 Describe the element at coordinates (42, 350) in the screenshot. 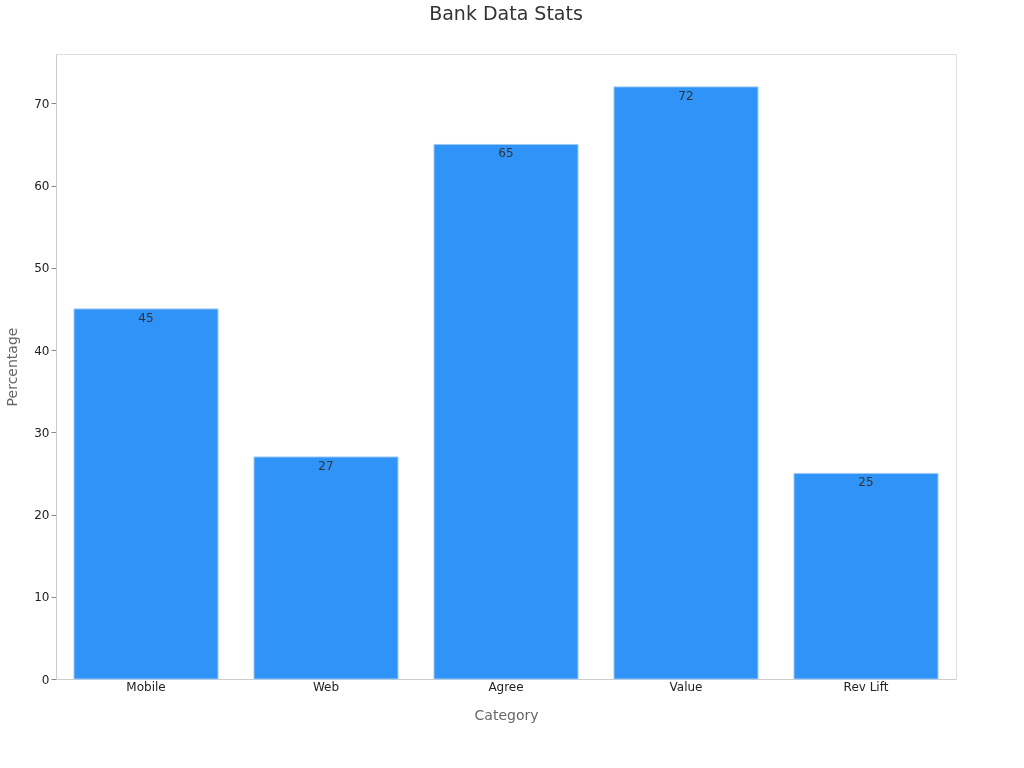

I see `y-tick-label: 40` at that location.